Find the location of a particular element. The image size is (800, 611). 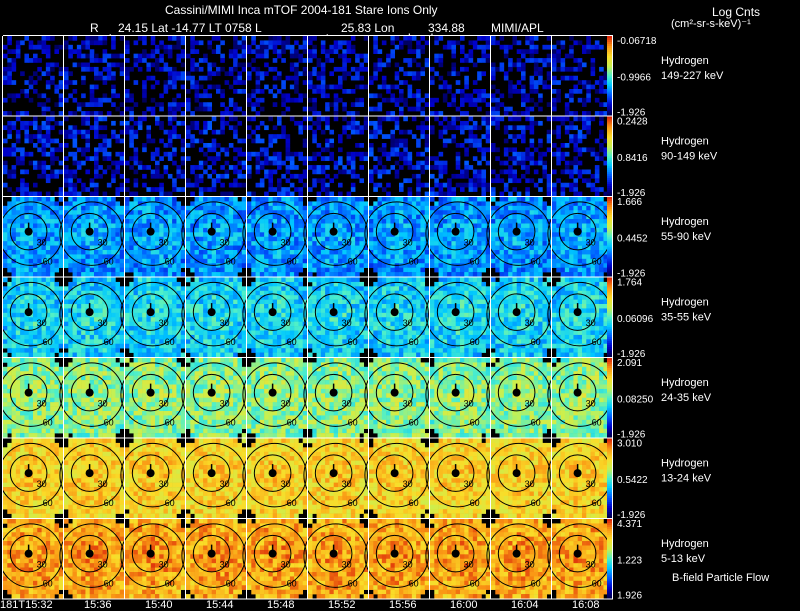

heatmap-panel-r0-c2 is located at coordinates (155, 76).